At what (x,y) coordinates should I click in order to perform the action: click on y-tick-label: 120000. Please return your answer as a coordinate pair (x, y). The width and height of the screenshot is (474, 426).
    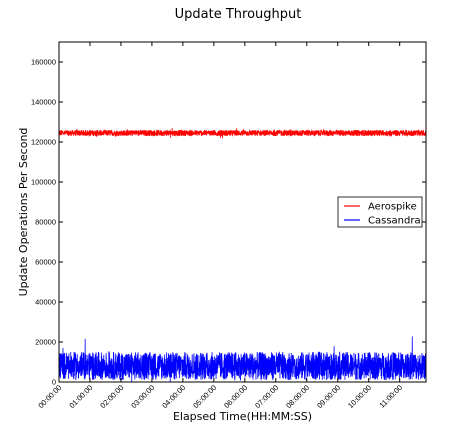
    Looking at the image, I should click on (43, 142).